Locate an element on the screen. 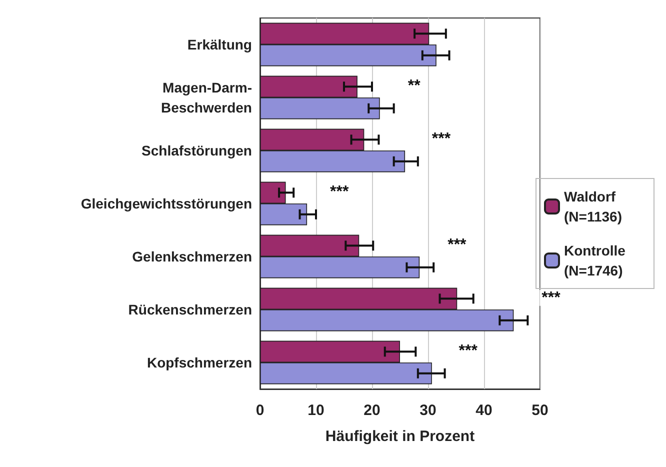  x-tick-label: 10 is located at coordinates (316, 410).